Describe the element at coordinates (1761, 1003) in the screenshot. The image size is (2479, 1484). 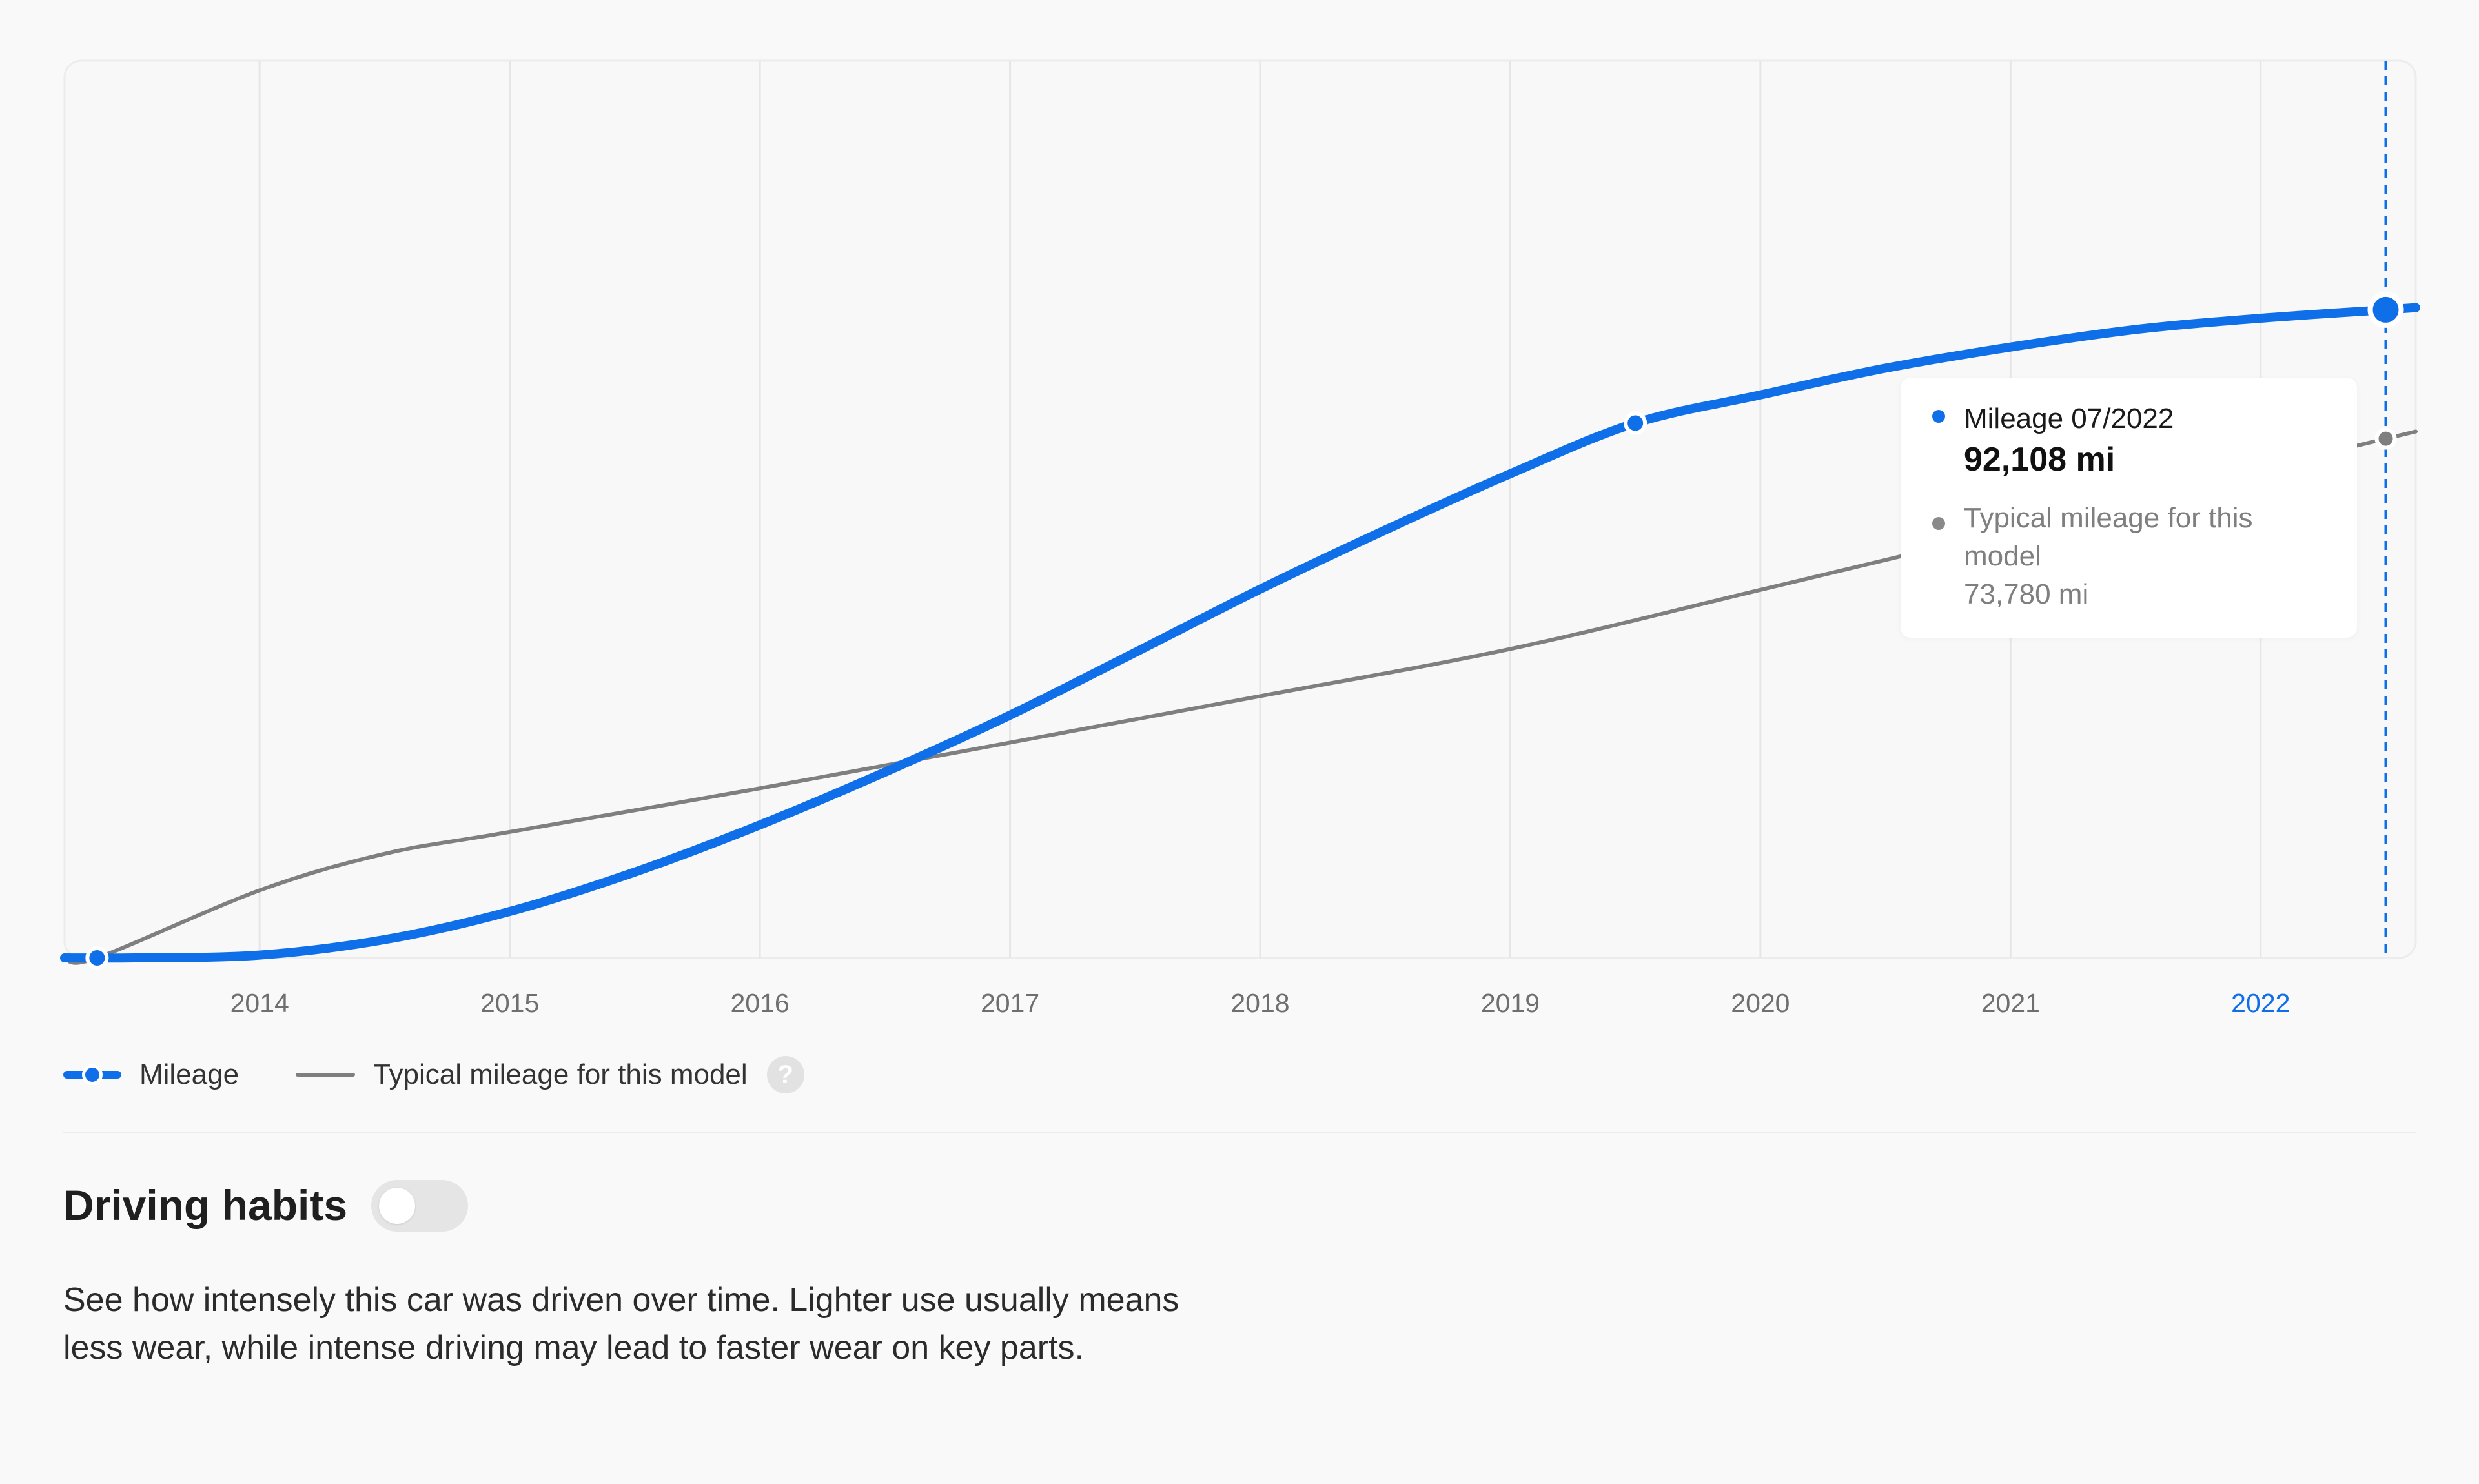
I see `x-tick-2020: 2020` at that location.